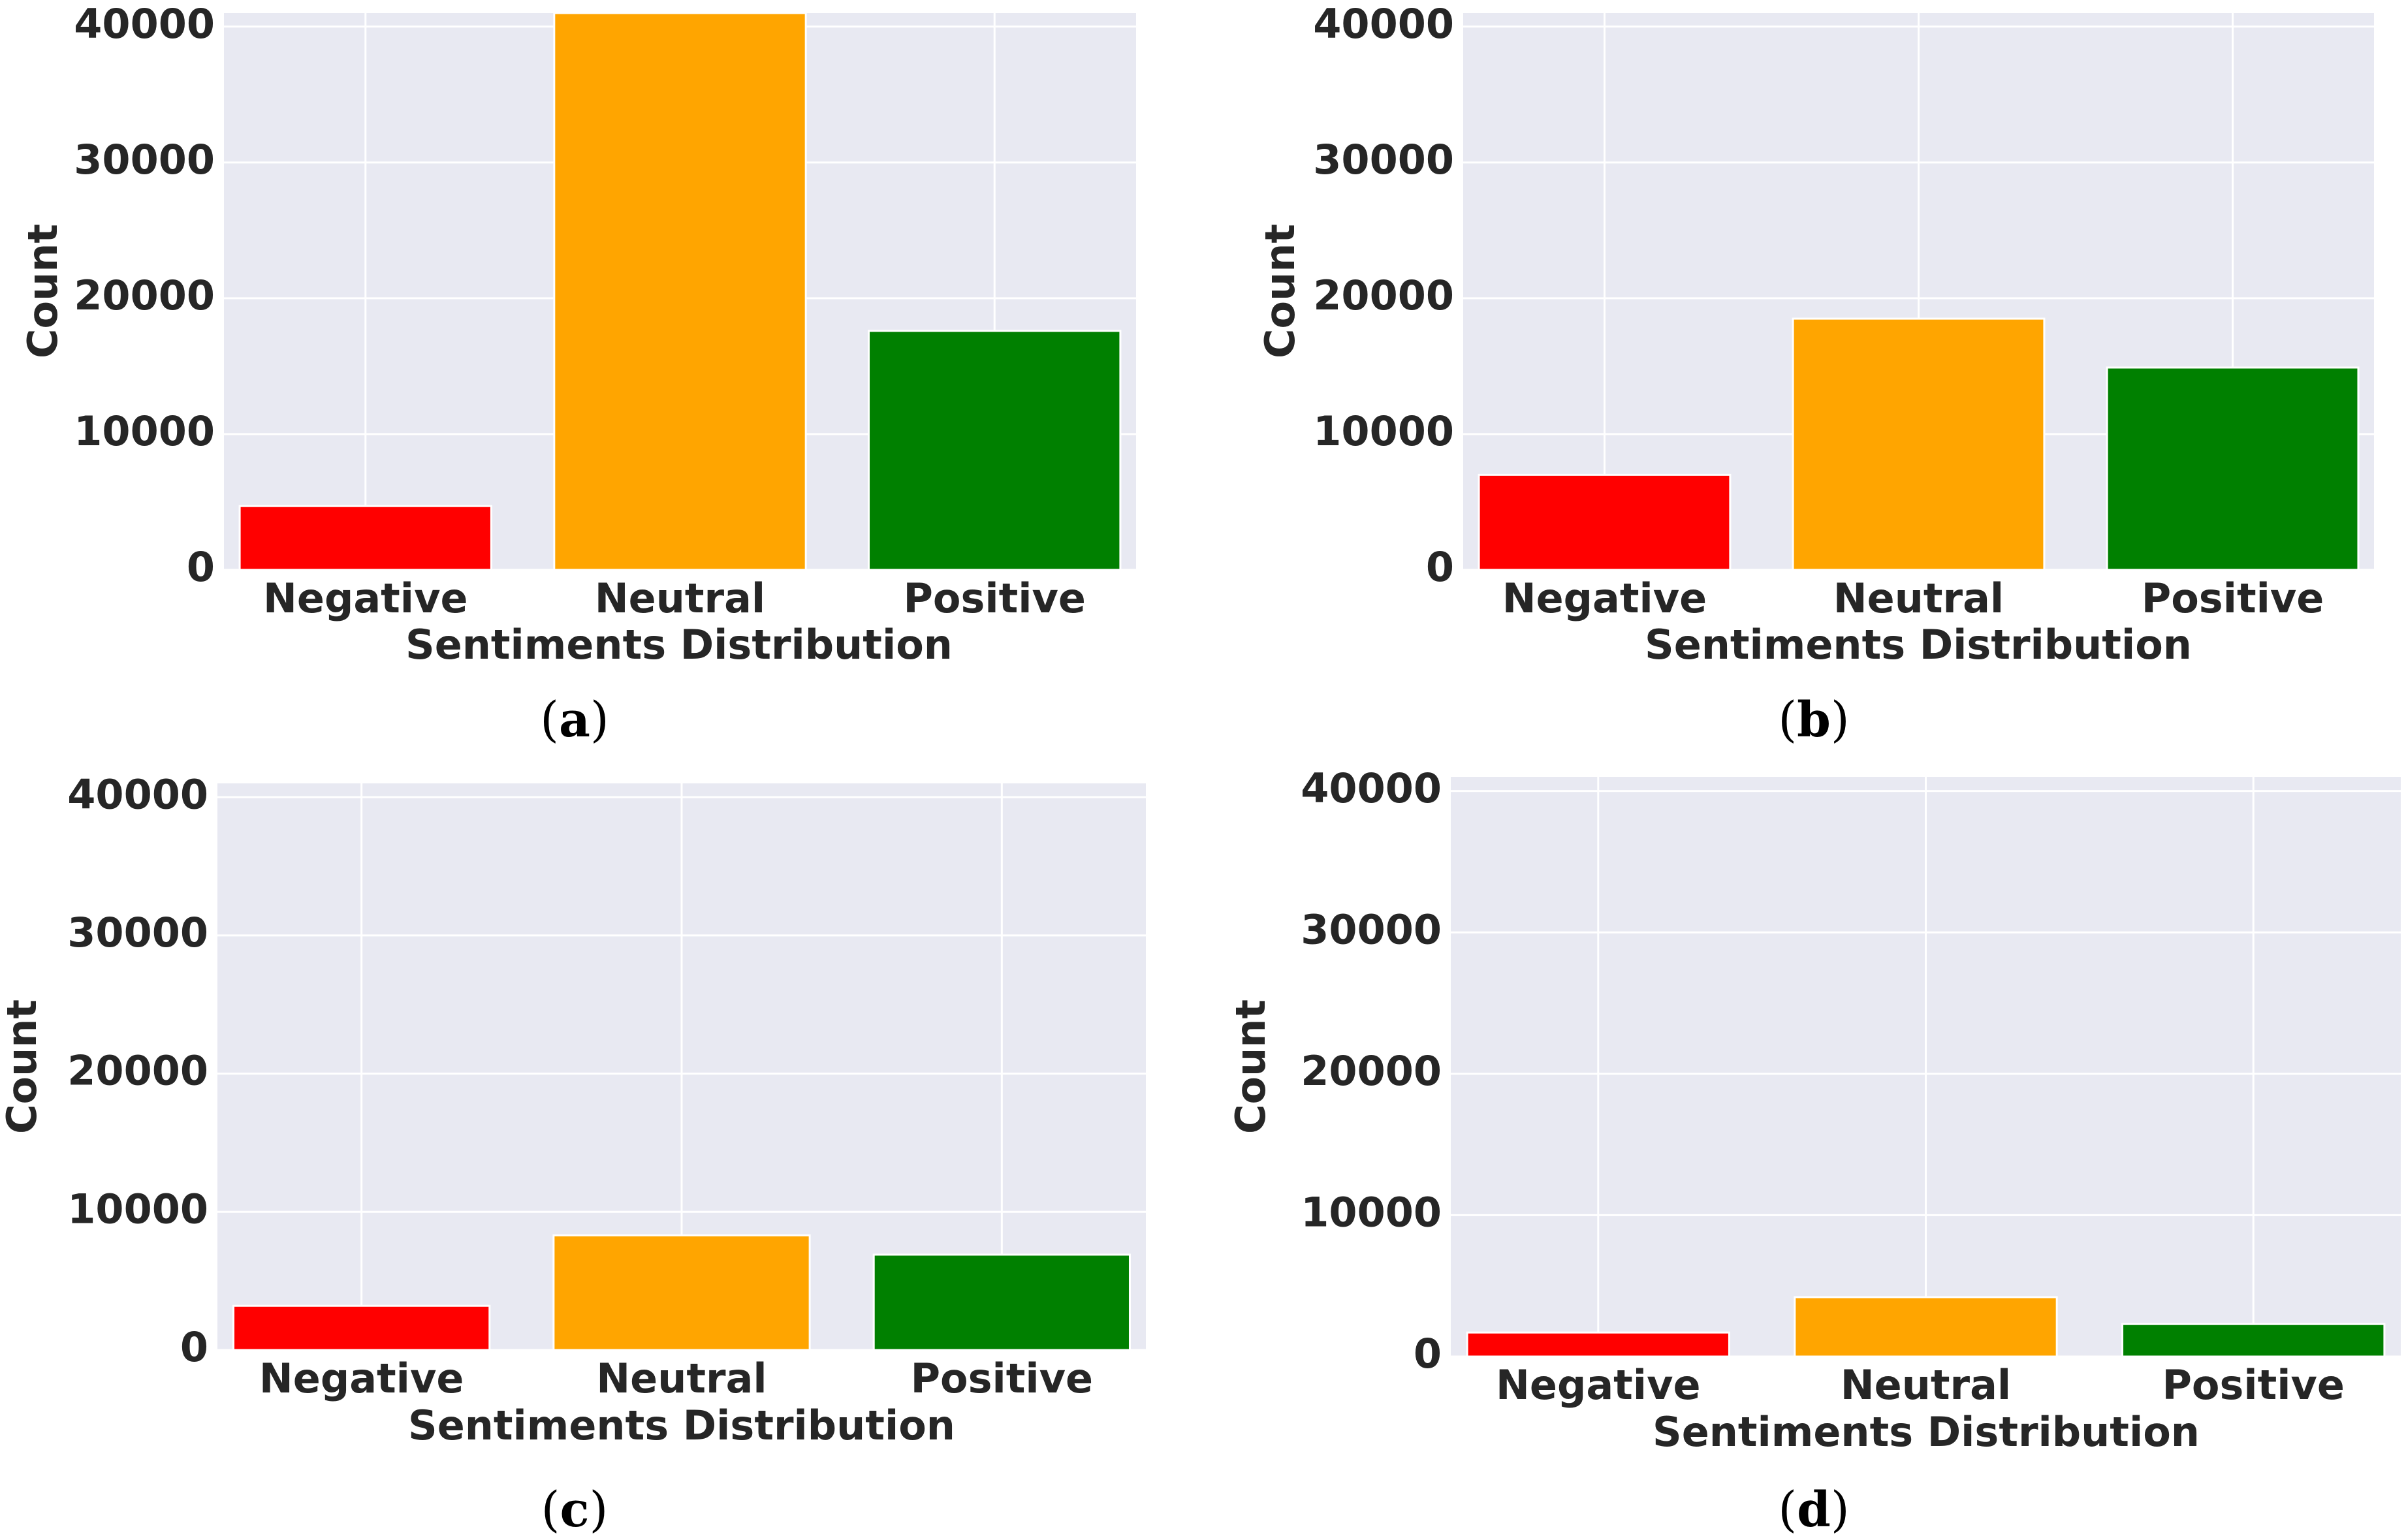  What do you see at coordinates (1814, 719) in the screenshot?
I see `panel-caption: (b)` at bounding box center [1814, 719].